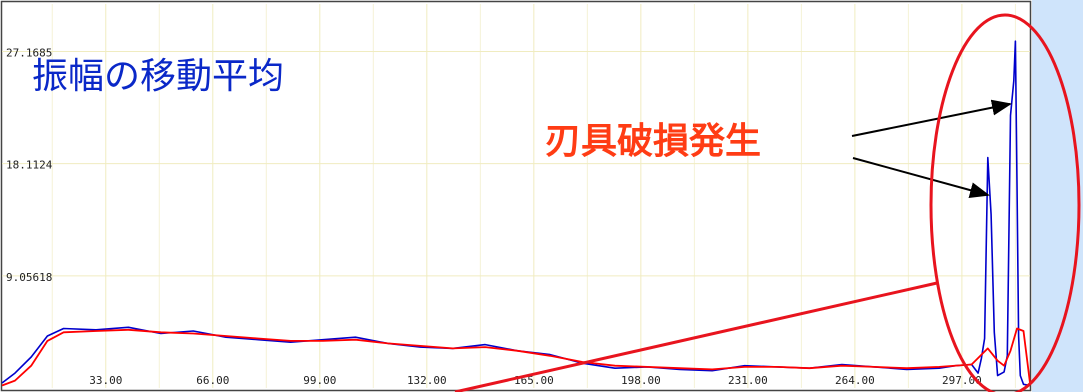 Image resolution: width=1083 pixels, height=392 pixels. What do you see at coordinates (29, 52) in the screenshot?
I see `y-tick-label: 27.1685` at bounding box center [29, 52].